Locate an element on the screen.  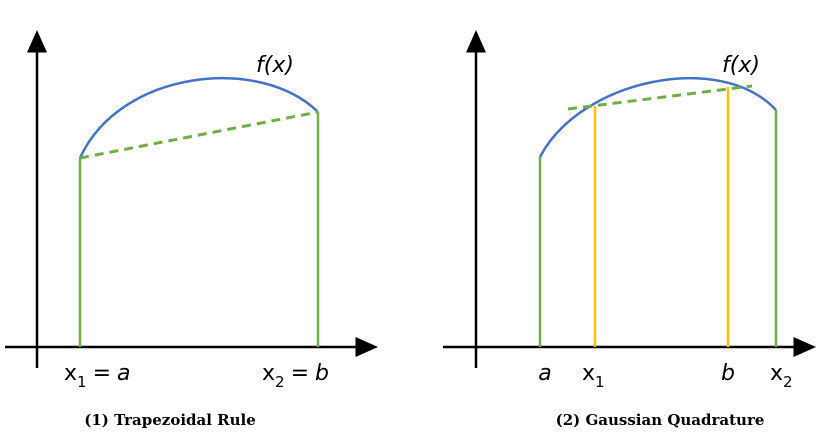
axis-label: x2 is located at coordinates (781, 376).